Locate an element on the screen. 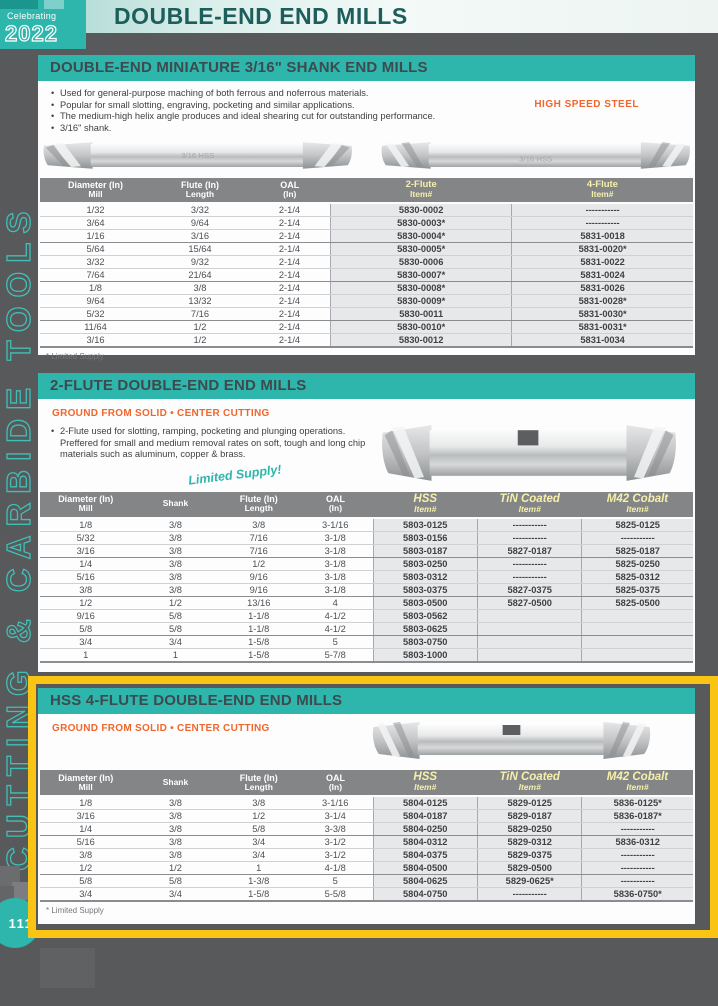  table-cell: 5825-0312 is located at coordinates (637, 577).